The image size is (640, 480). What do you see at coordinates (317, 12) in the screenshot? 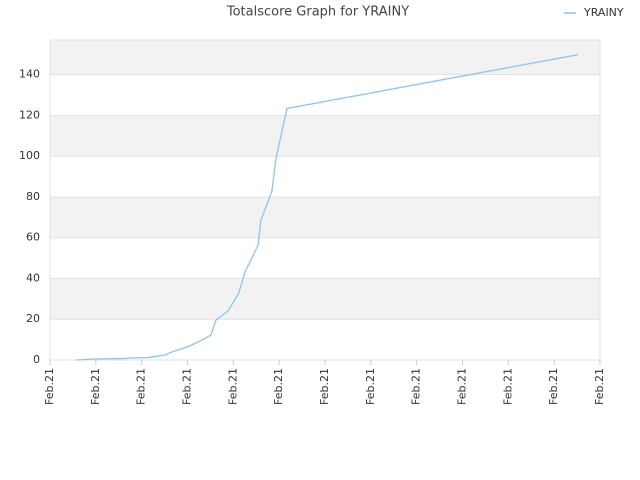
I see `chart-title: Totalscore Graph for YRAINY` at bounding box center [317, 12].